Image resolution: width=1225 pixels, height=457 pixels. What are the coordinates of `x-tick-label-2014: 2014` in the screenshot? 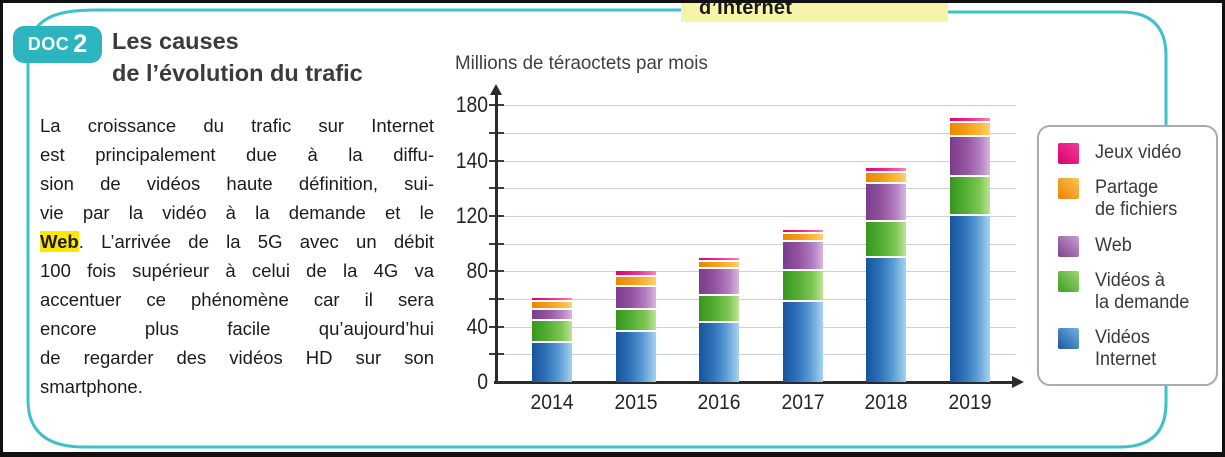 It's located at (552, 402).